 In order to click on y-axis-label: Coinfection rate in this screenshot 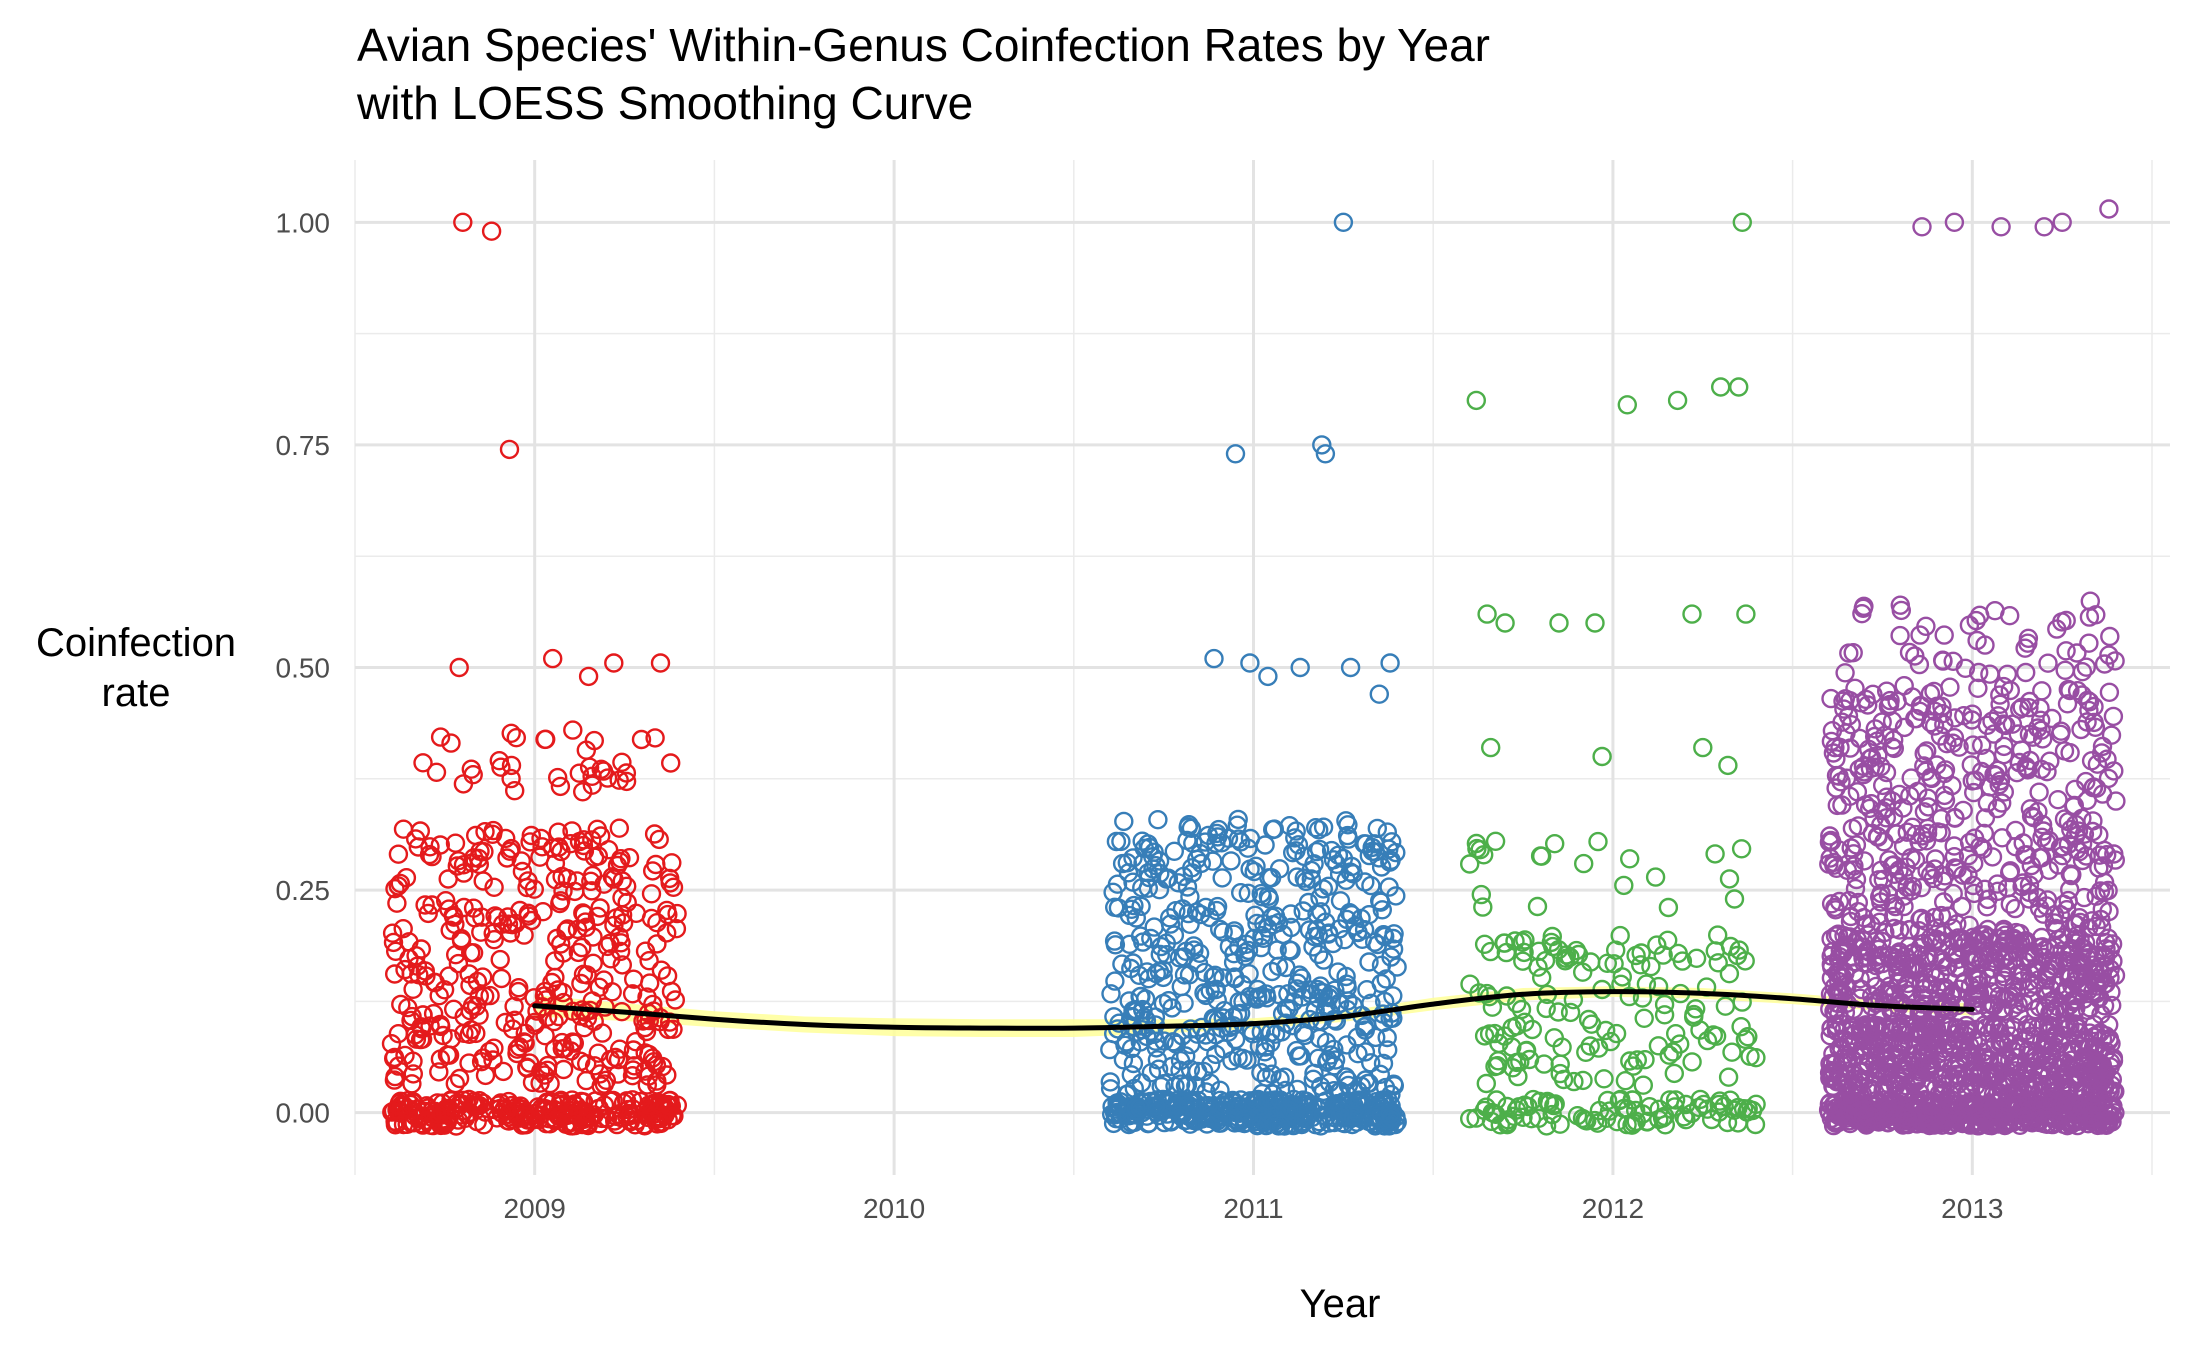, I will do `click(136, 668)`.